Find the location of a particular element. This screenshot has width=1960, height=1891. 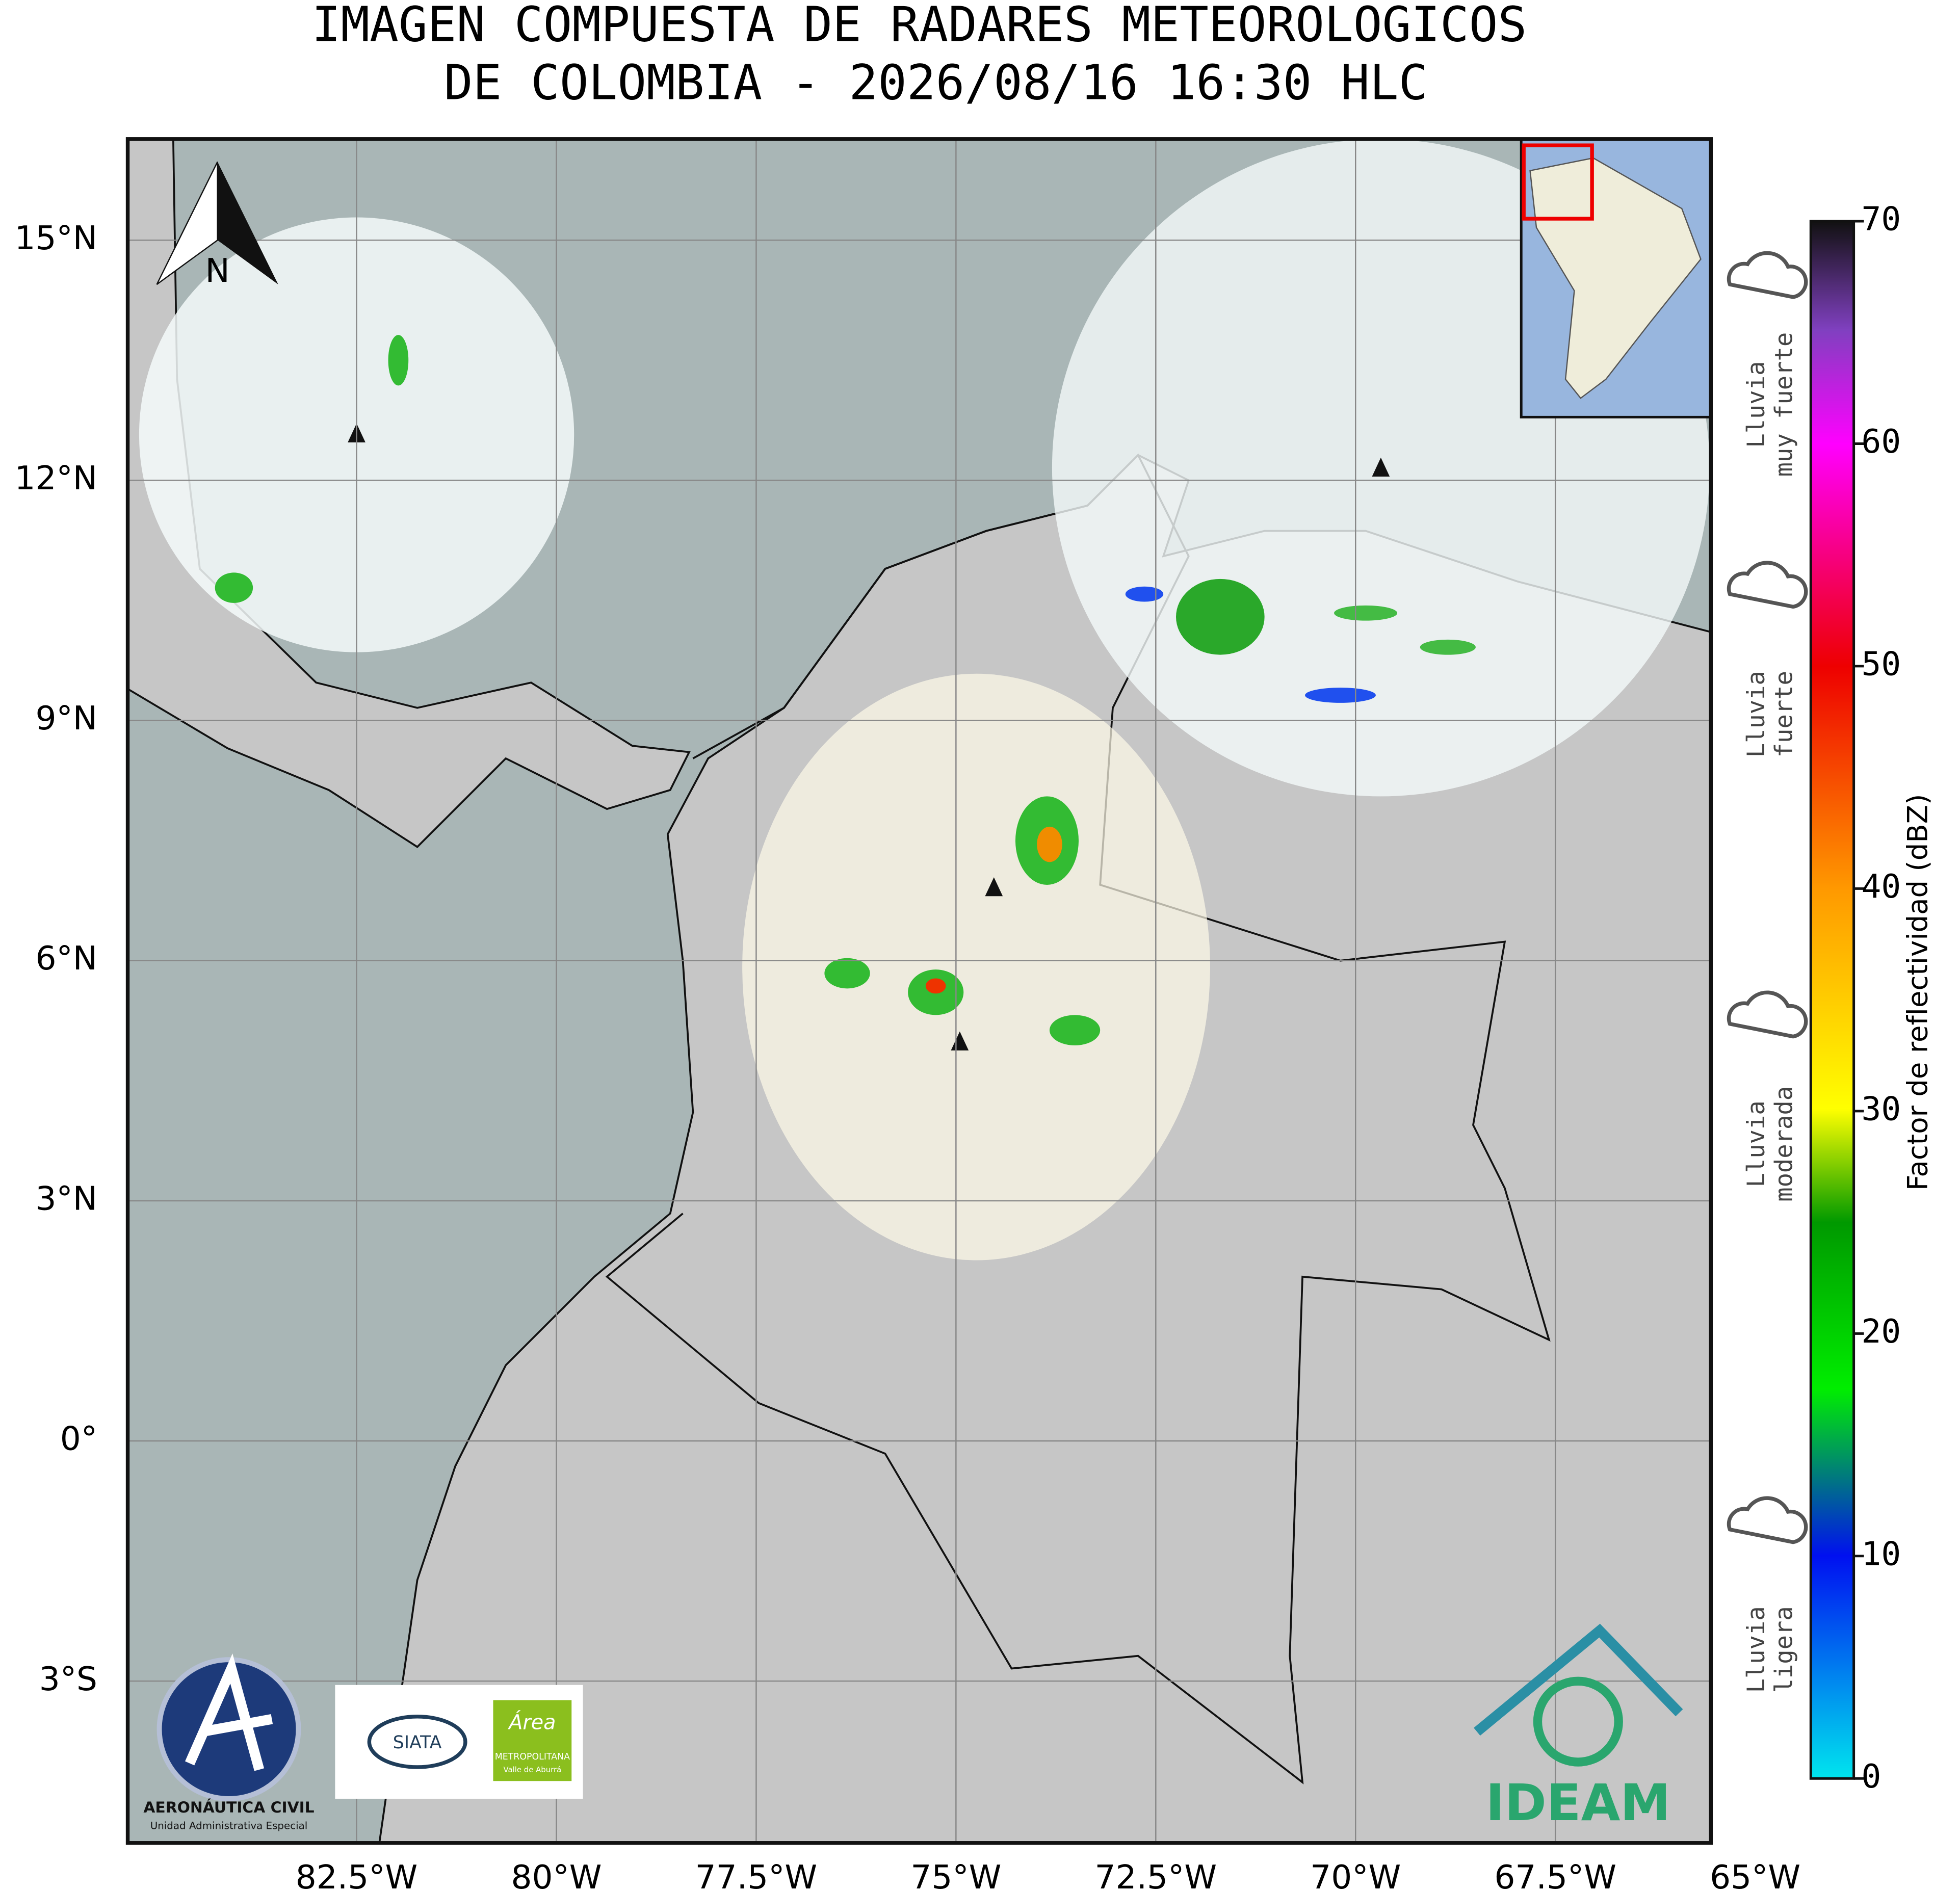

rain-label: ligera is located at coordinates (1784, 1649).